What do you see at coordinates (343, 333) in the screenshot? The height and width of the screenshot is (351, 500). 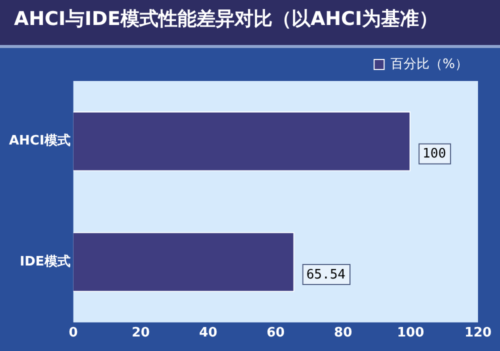 I see `x-tick-label: 80` at bounding box center [343, 333].